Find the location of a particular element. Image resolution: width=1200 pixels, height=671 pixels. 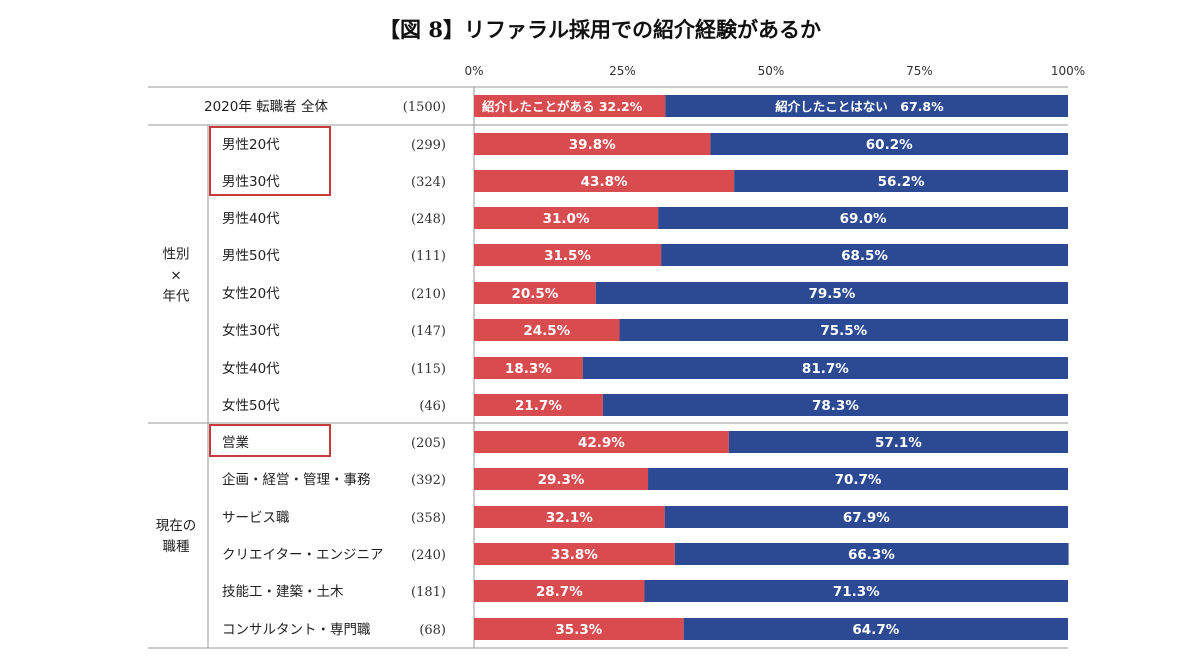

row-label: 女性30代 is located at coordinates (251, 330).